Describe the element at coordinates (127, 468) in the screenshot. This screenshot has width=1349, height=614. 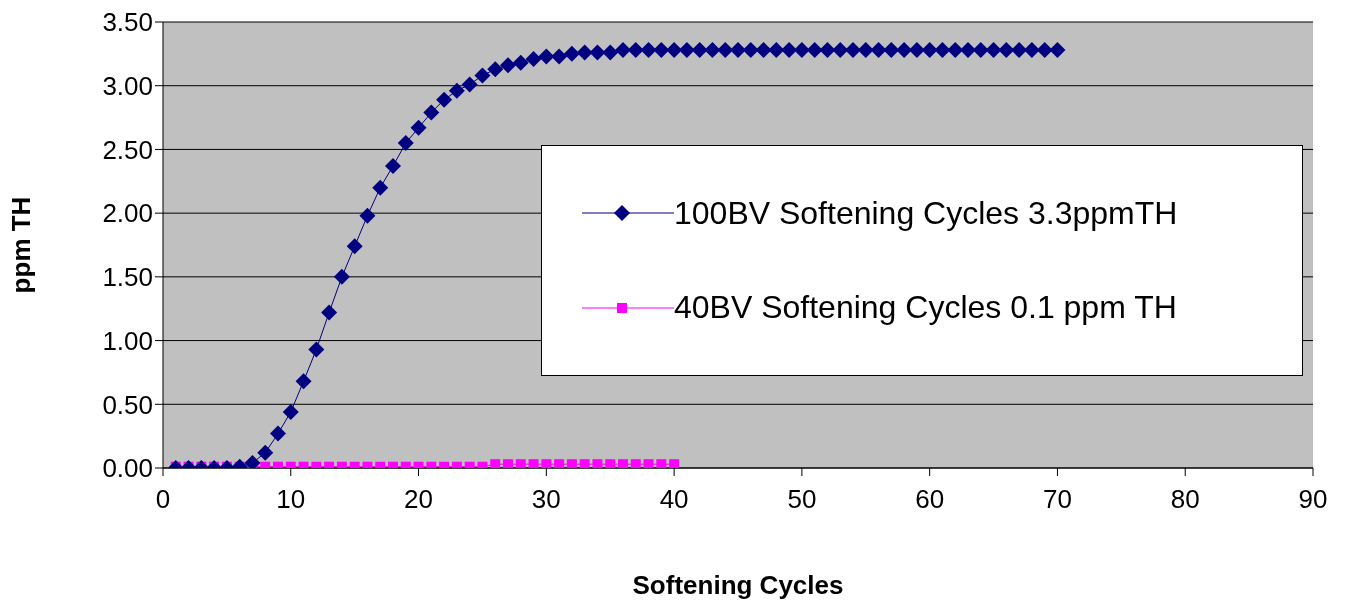
I see `y-tick-label: 0.00` at that location.